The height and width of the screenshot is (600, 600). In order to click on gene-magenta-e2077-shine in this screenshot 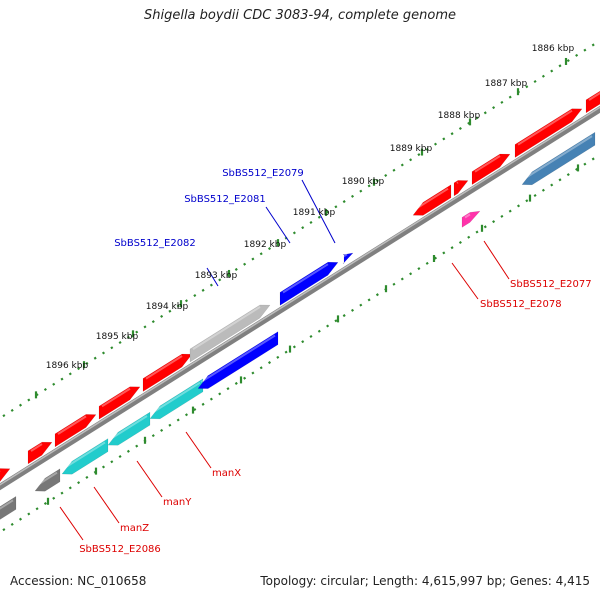, I will do `click(467, 216)`.